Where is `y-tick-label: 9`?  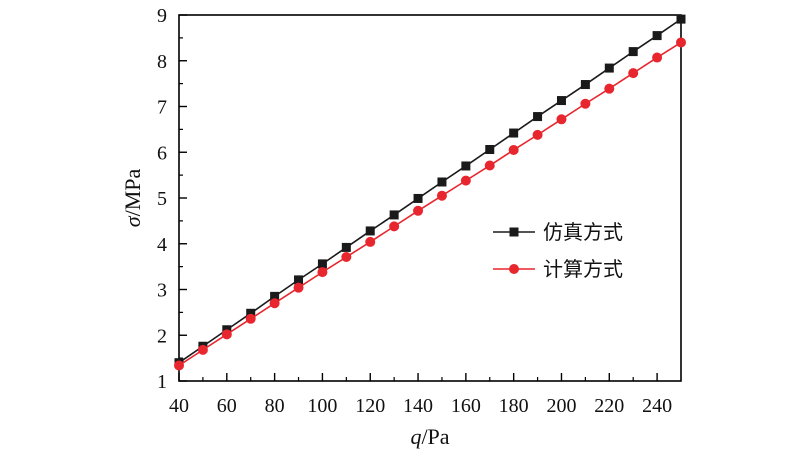 y-tick-label: 9 is located at coordinates (162, 16).